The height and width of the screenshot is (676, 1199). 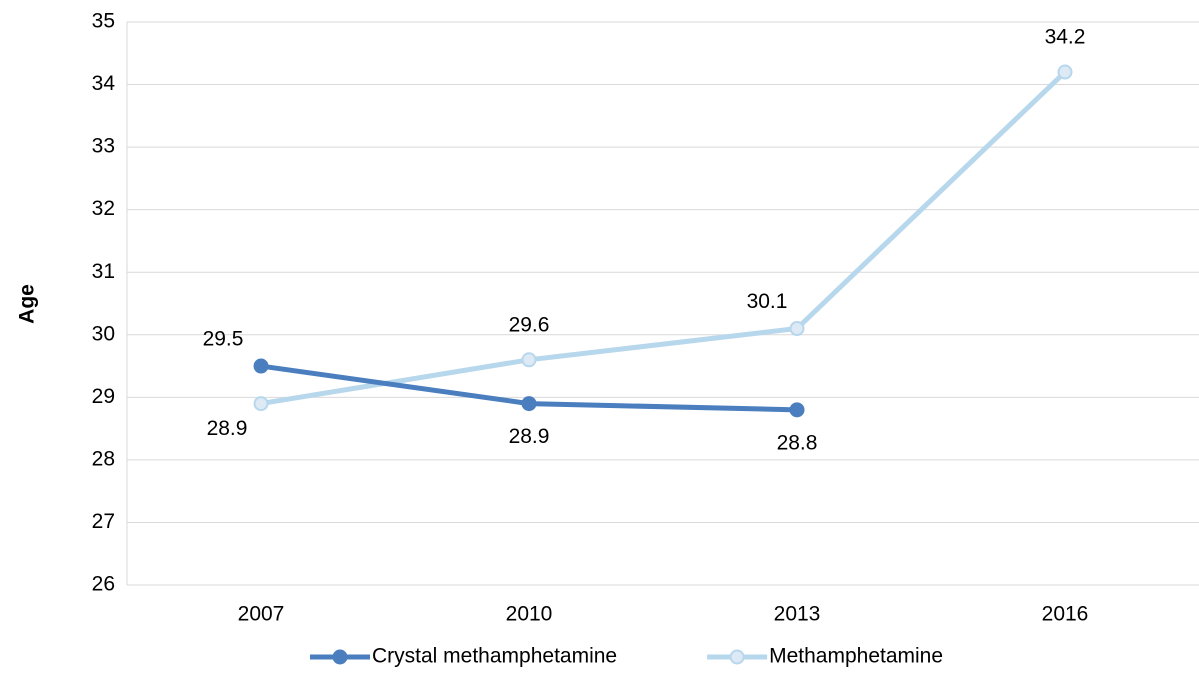 What do you see at coordinates (223, 339) in the screenshot?
I see `data-label: 29.5` at bounding box center [223, 339].